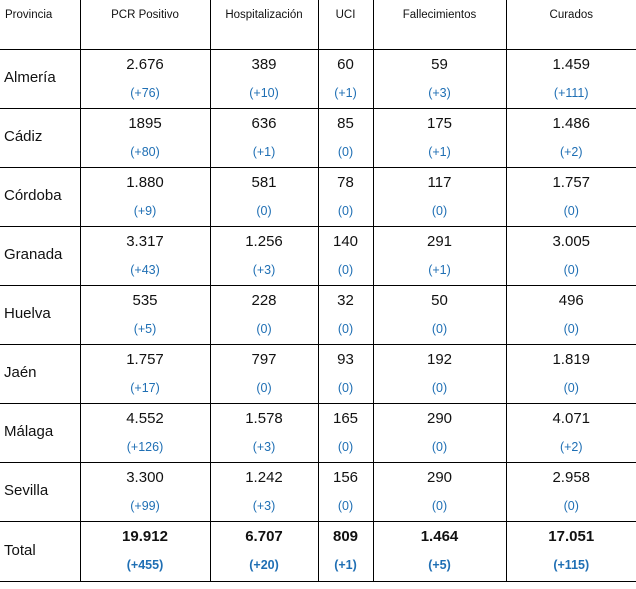  I want to click on cell-pcr: 1.880 (+9), so click(145, 196).